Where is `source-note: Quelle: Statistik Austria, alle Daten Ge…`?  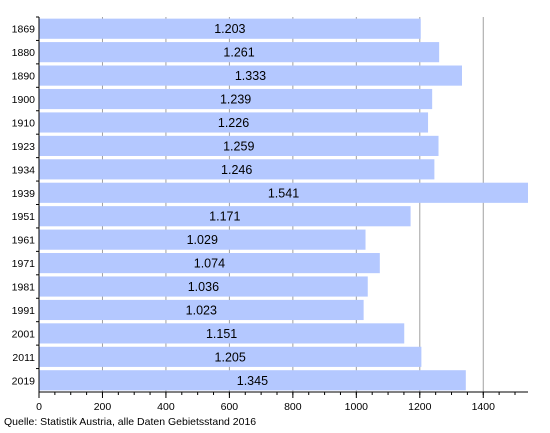
source-note: Quelle: Statistik Austria, alle Daten Ge… is located at coordinates (130, 422).